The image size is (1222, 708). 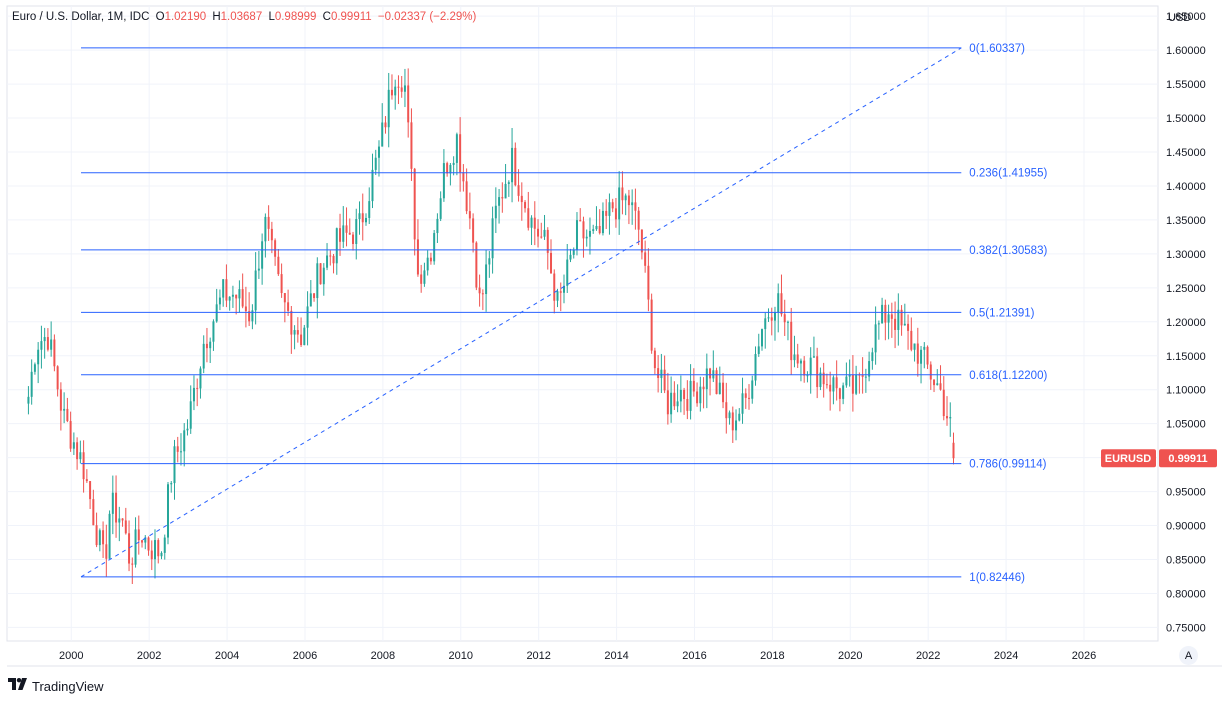 What do you see at coordinates (1128, 459) in the screenshot?
I see `symbol-tag: EURUSD` at bounding box center [1128, 459].